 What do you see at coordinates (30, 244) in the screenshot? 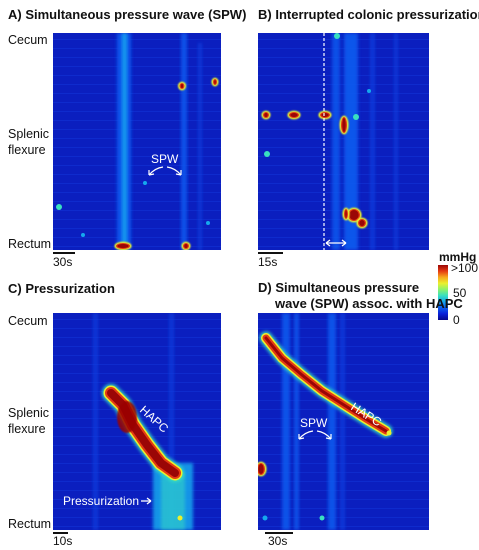
I see `panel-a-rectum-label: Rectum` at bounding box center [30, 244].